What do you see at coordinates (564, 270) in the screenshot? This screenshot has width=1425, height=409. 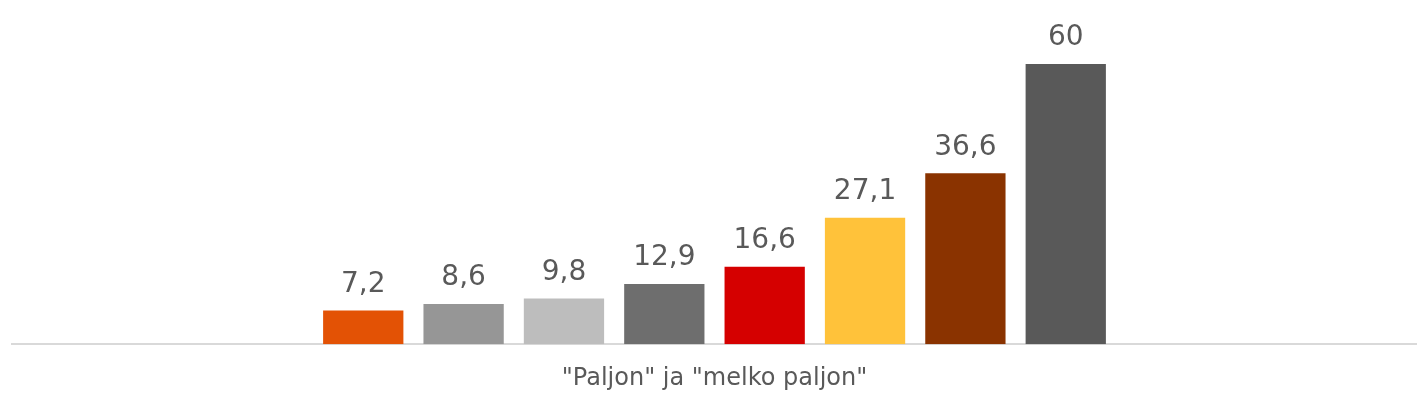 I see `data-label: 9,8` at bounding box center [564, 270].